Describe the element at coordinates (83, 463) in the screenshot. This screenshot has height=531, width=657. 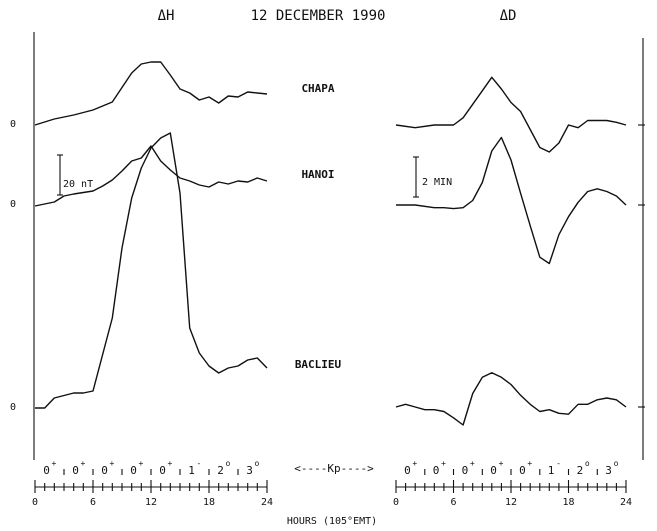
I see `kp-sup-left-1: +` at that location.